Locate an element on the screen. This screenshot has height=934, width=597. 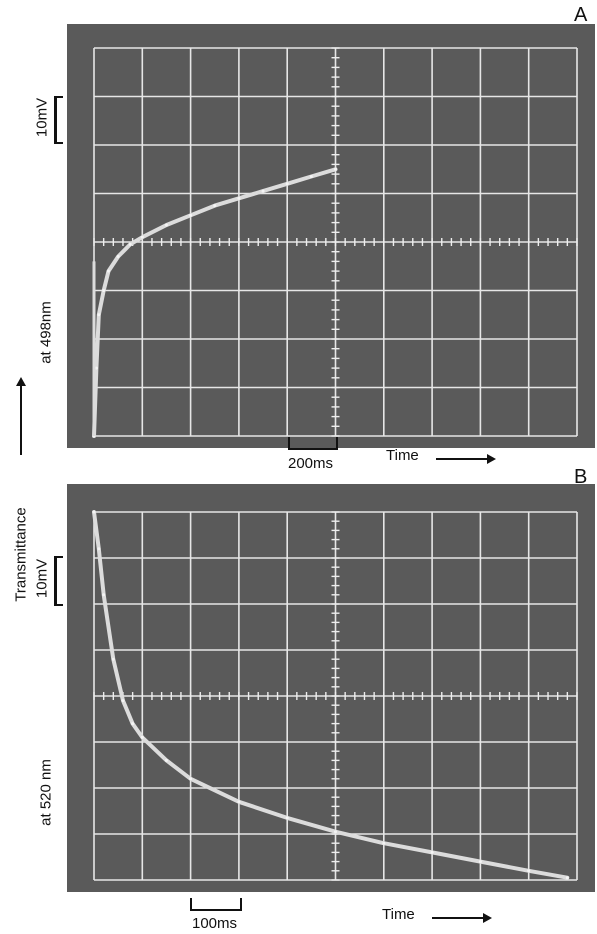
panel-letter-b: B is located at coordinates (581, 477).